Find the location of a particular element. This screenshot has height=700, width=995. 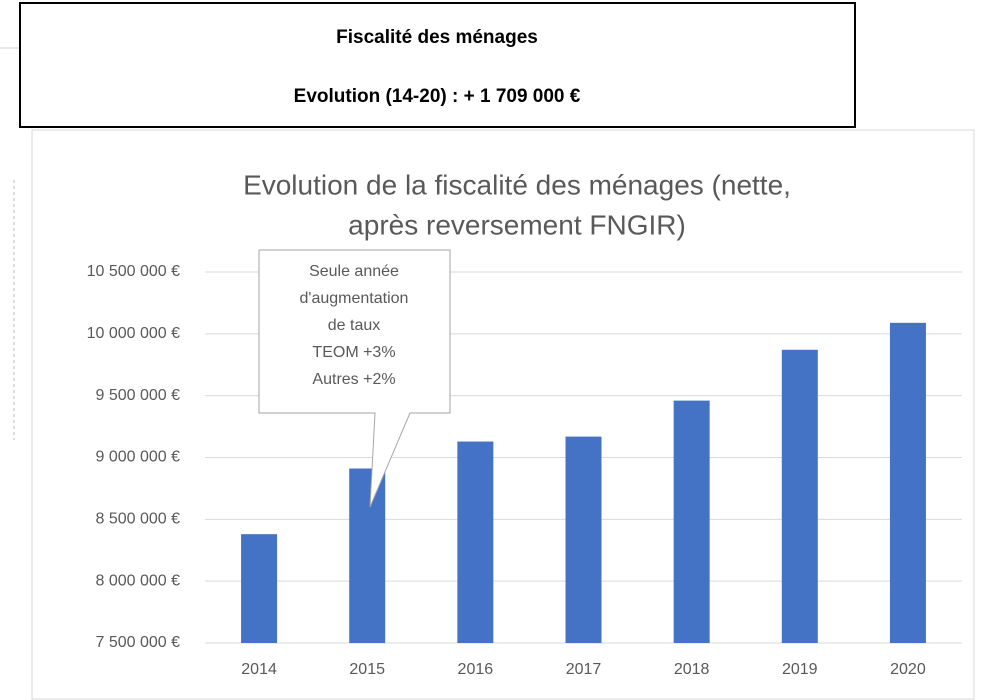

annotation: Seule année is located at coordinates (354, 271).